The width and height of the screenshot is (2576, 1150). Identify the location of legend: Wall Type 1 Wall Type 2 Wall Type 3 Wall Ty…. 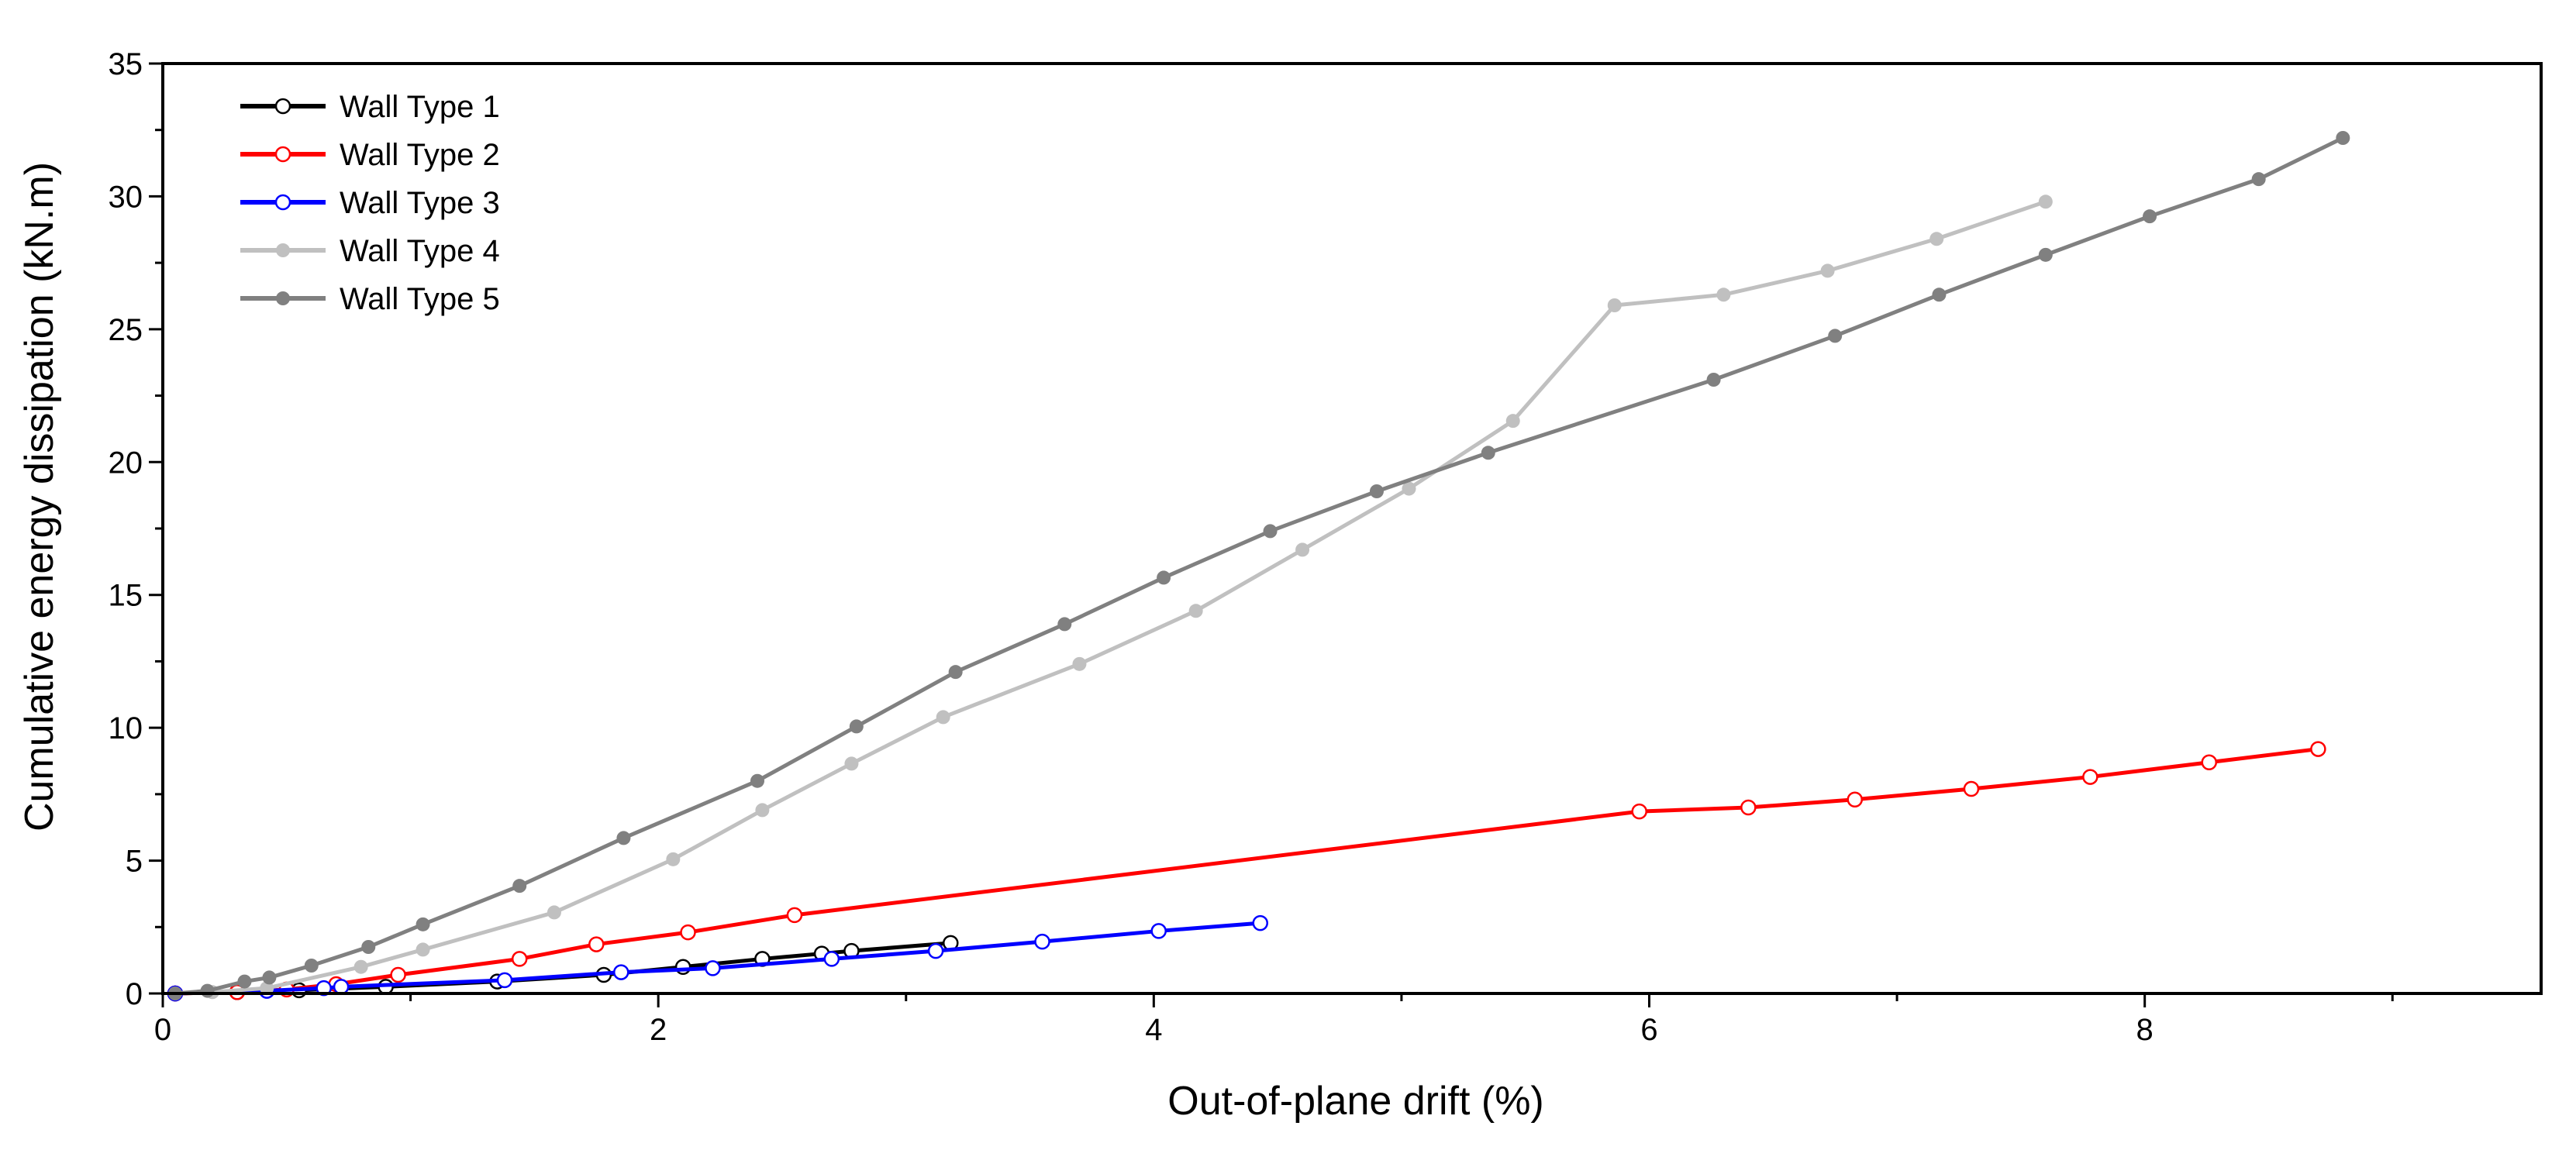
(370, 203).